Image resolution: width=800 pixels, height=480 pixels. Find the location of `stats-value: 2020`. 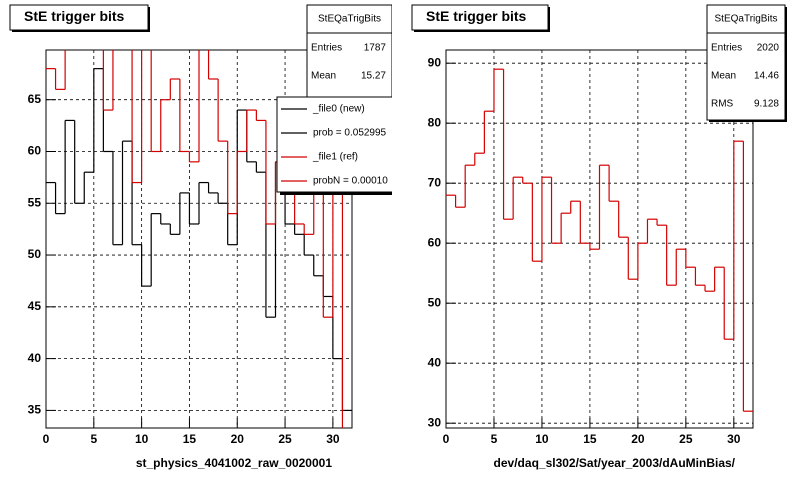

stats-value: 2020 is located at coordinates (768, 48).